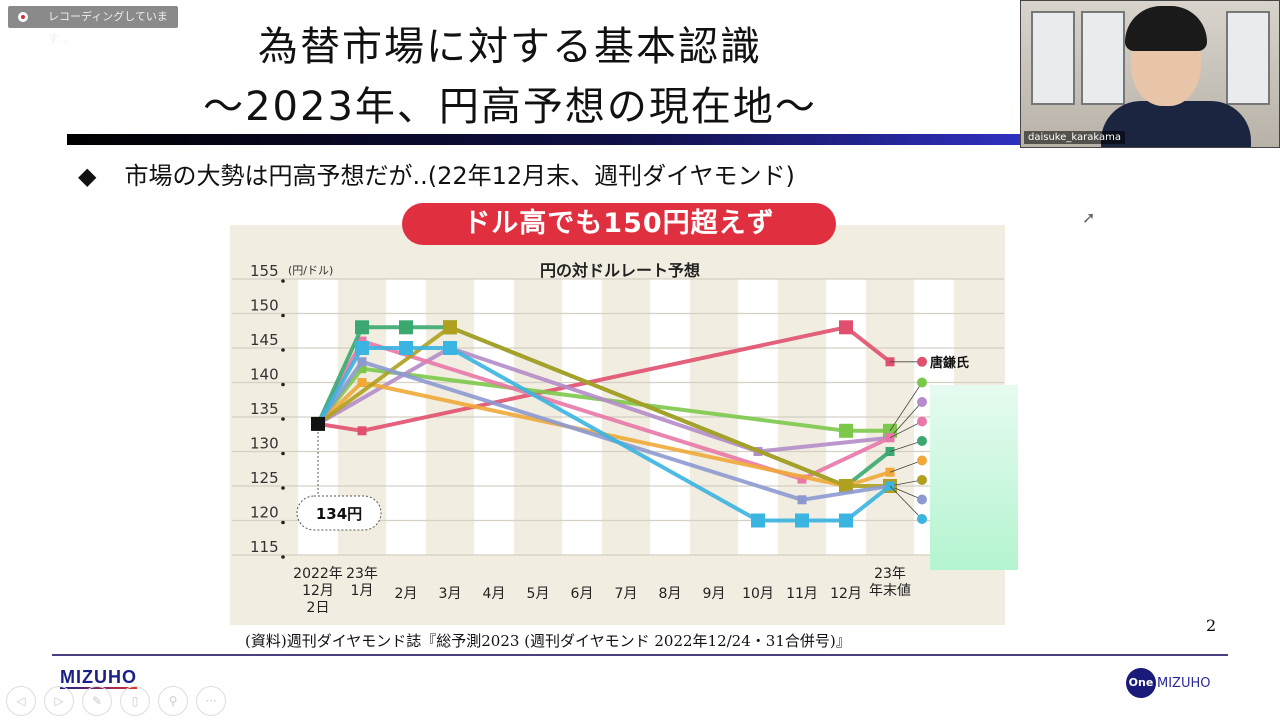 Image resolution: width=1280 pixels, height=720 pixels. I want to click on record-icon, so click(23, 17).